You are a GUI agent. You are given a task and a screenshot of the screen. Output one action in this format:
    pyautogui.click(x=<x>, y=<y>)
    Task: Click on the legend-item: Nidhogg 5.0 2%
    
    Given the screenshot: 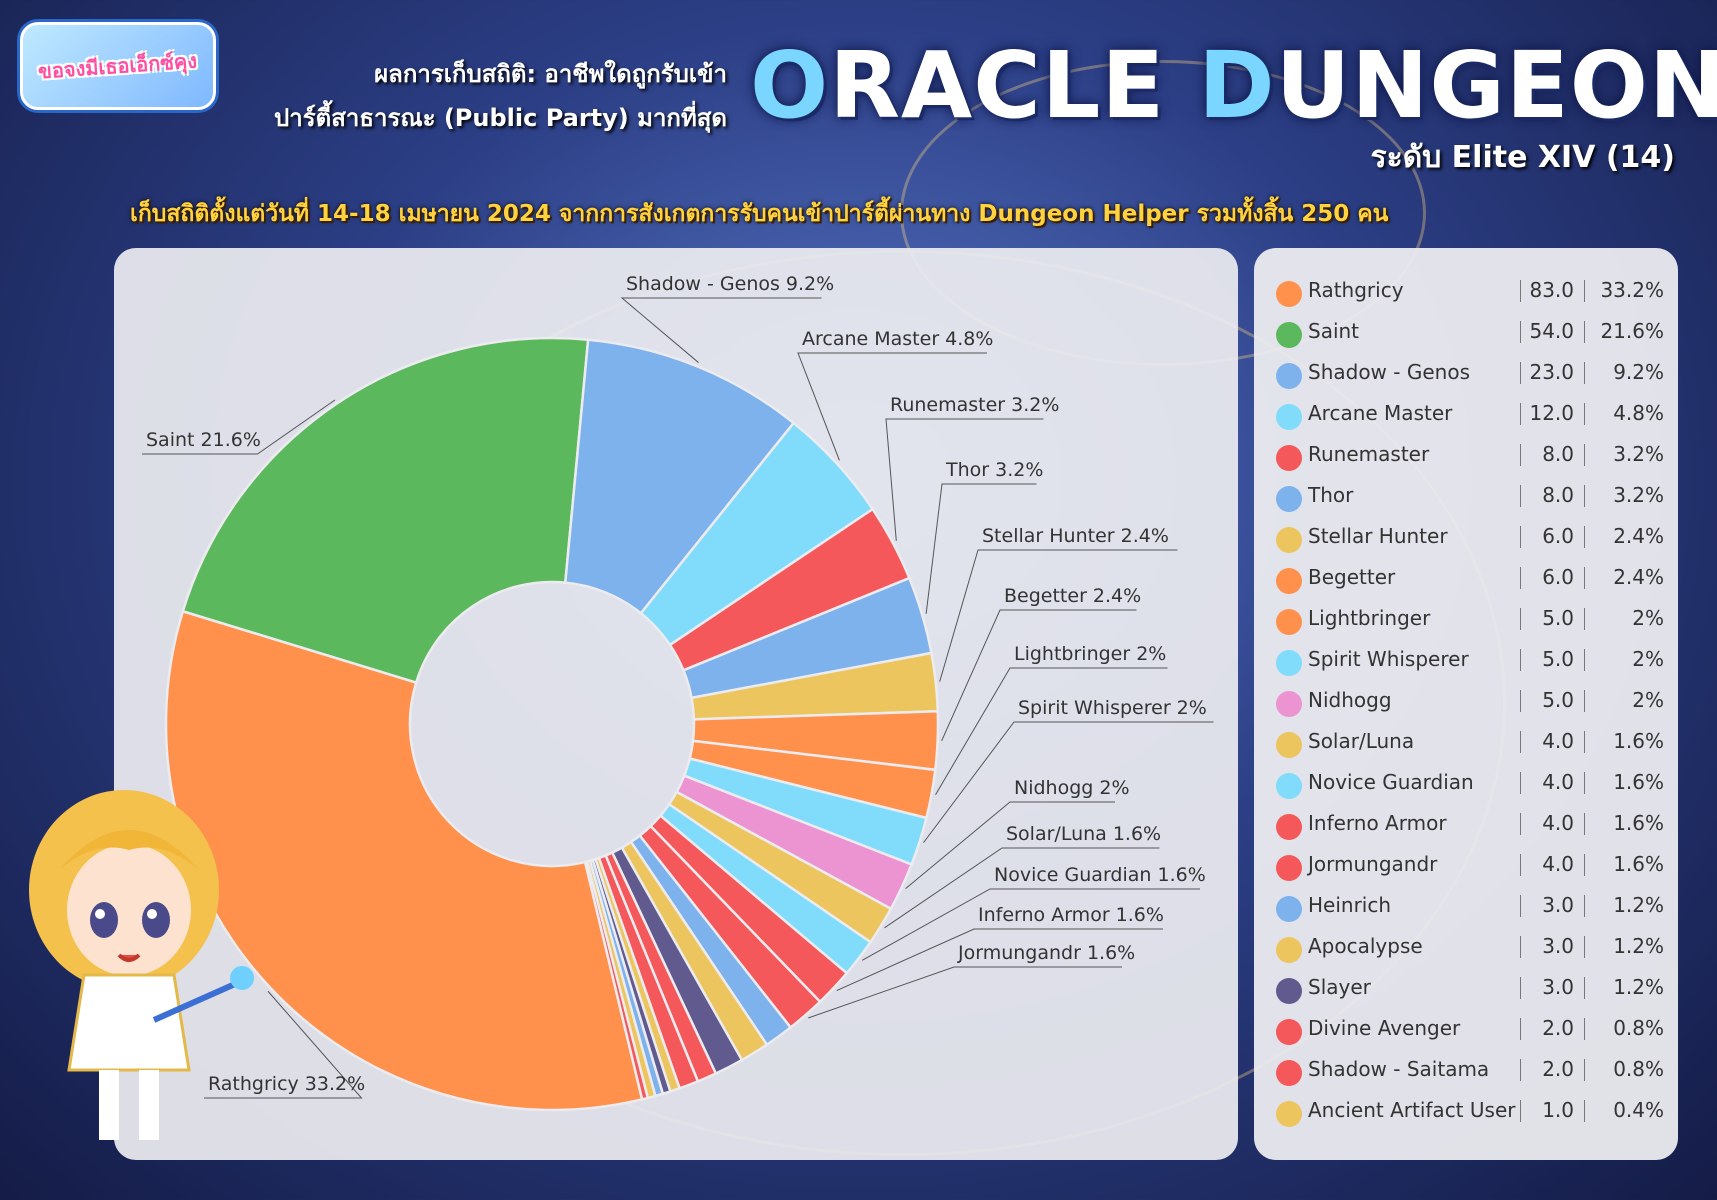 What is the action you would take?
    pyautogui.click(x=1466, y=700)
    